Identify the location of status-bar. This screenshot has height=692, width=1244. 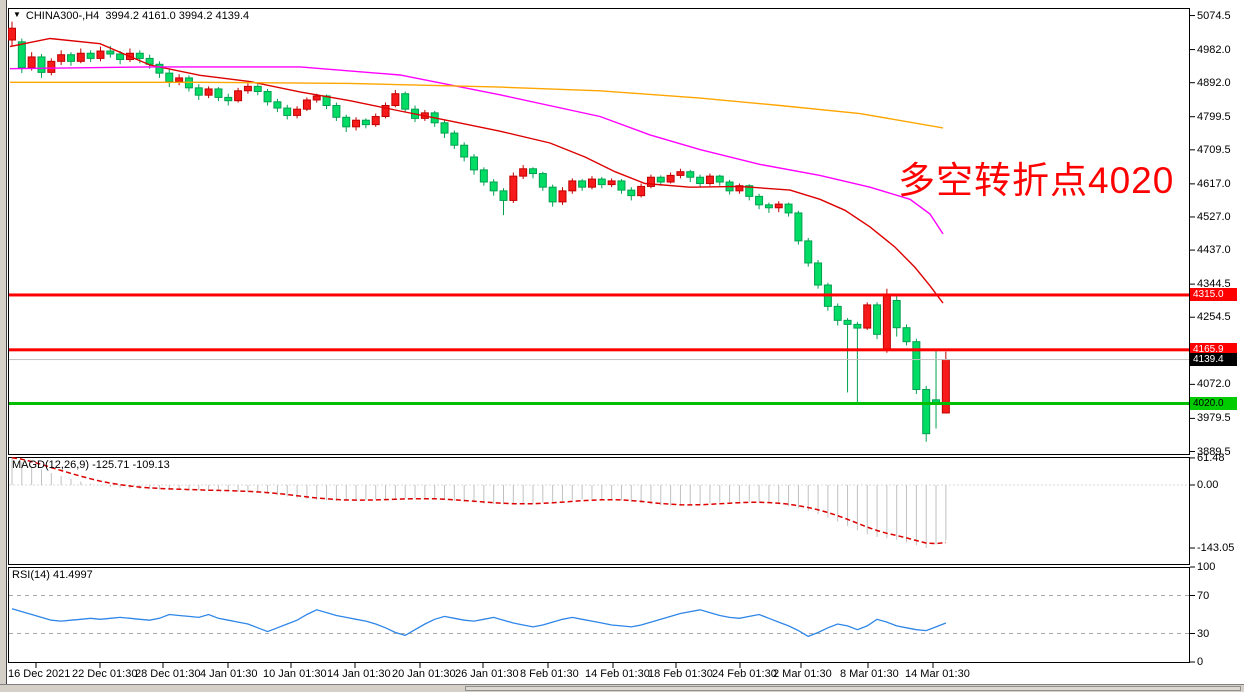
(622, 688).